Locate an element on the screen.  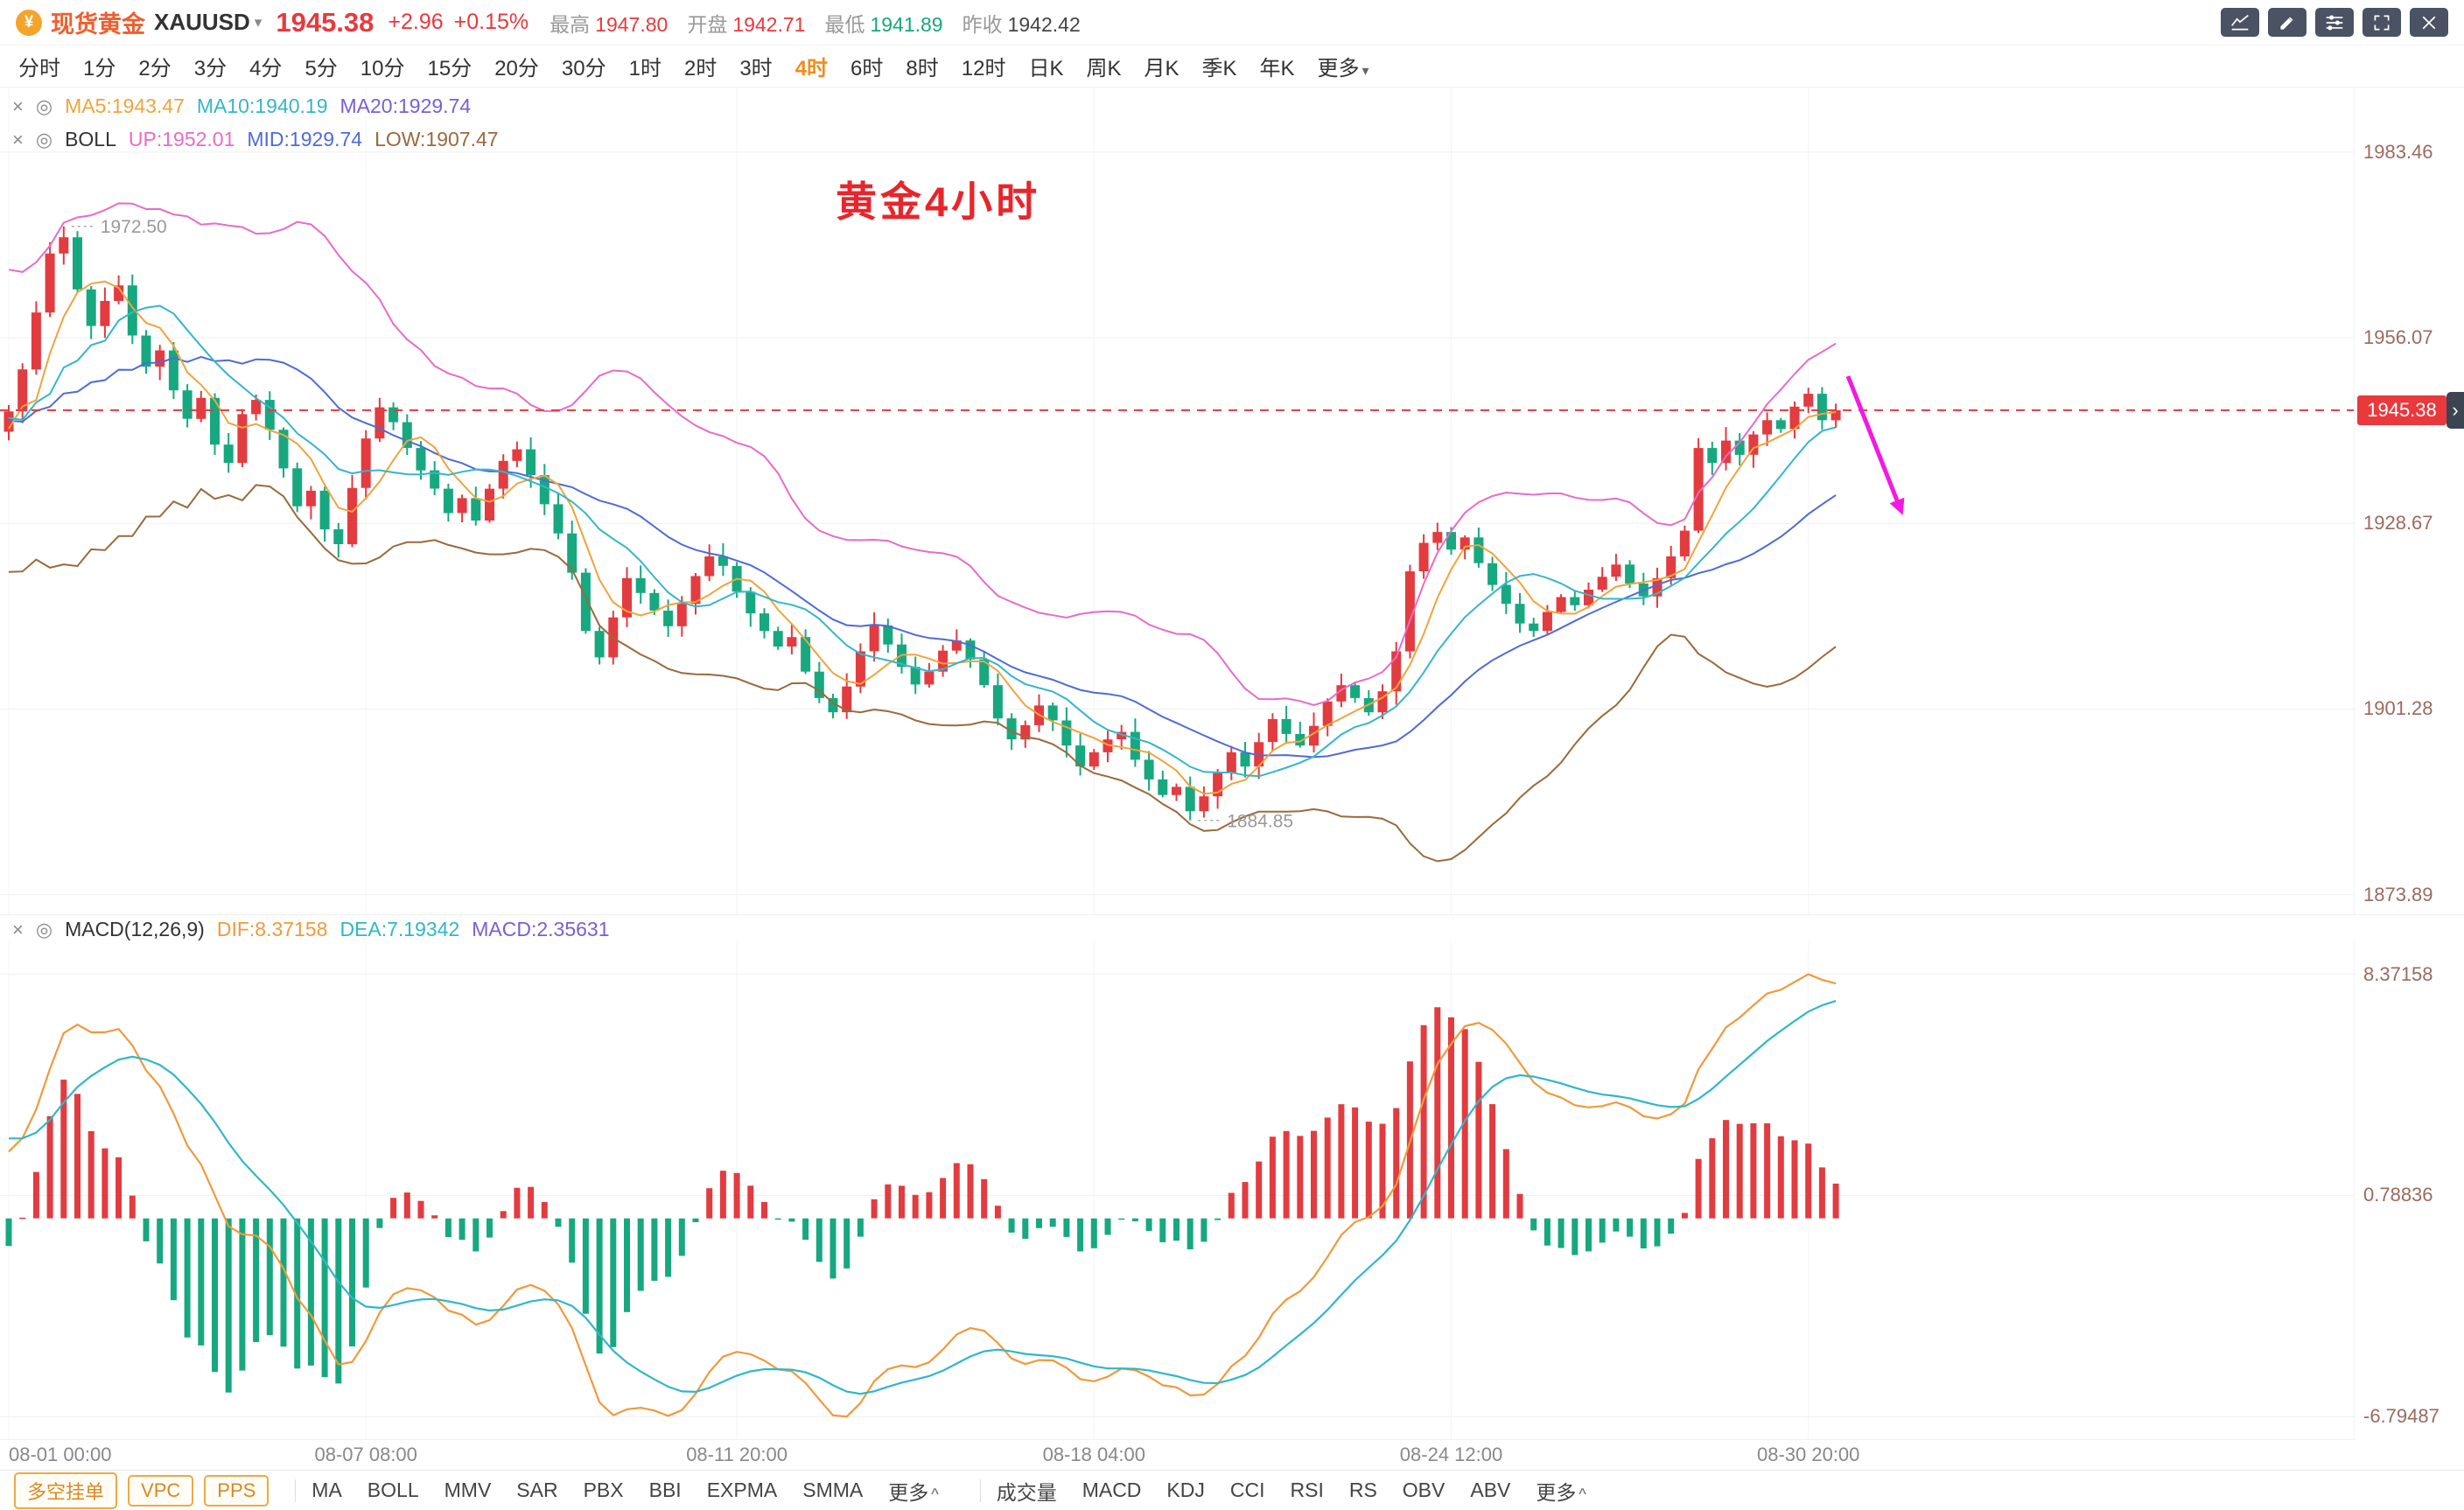
line-chart-icon is located at coordinates (2240, 22).